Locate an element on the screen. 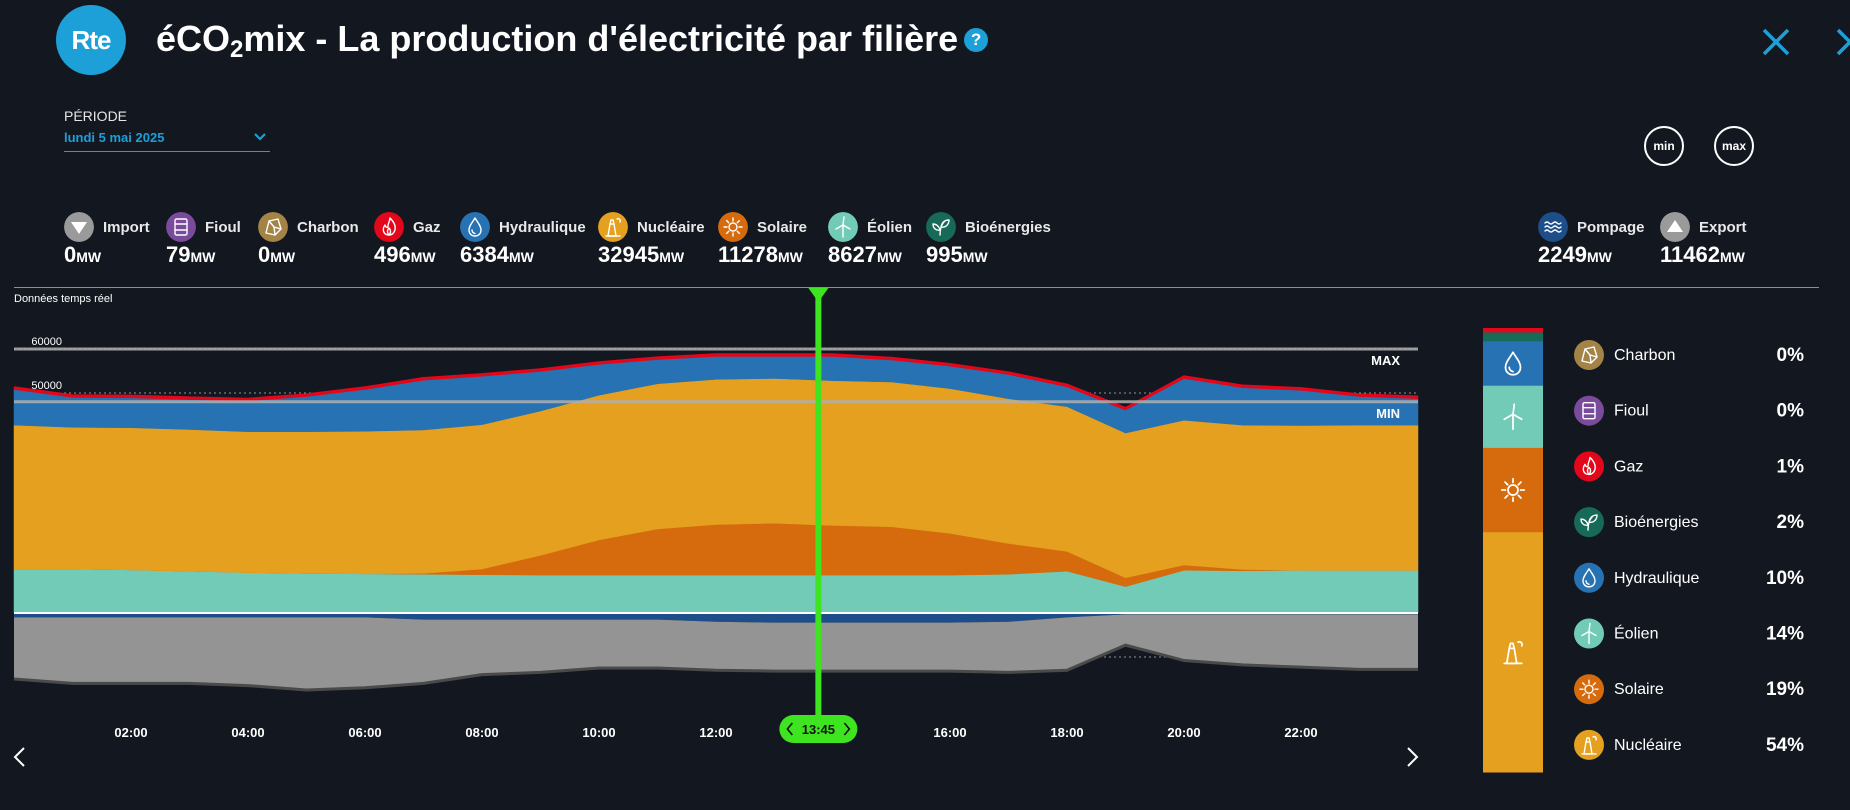 This screenshot has width=1850, height=810. reference-label: MAX is located at coordinates (1385, 360).